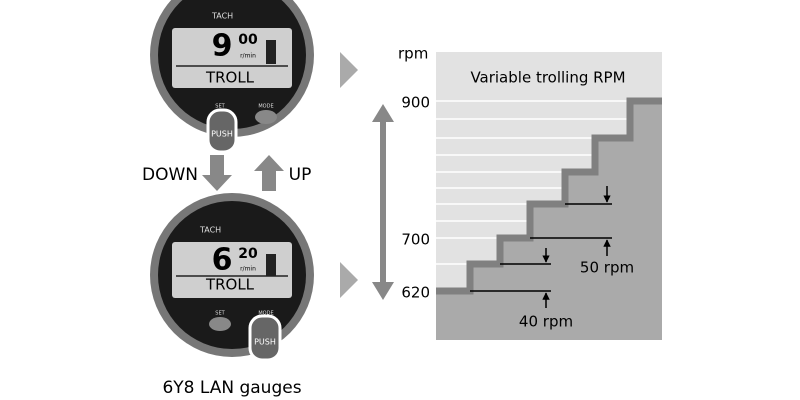 This screenshot has width=800, height=400. What do you see at coordinates (222, 46) in the screenshot?
I see `lcd-big: 9` at bounding box center [222, 46].